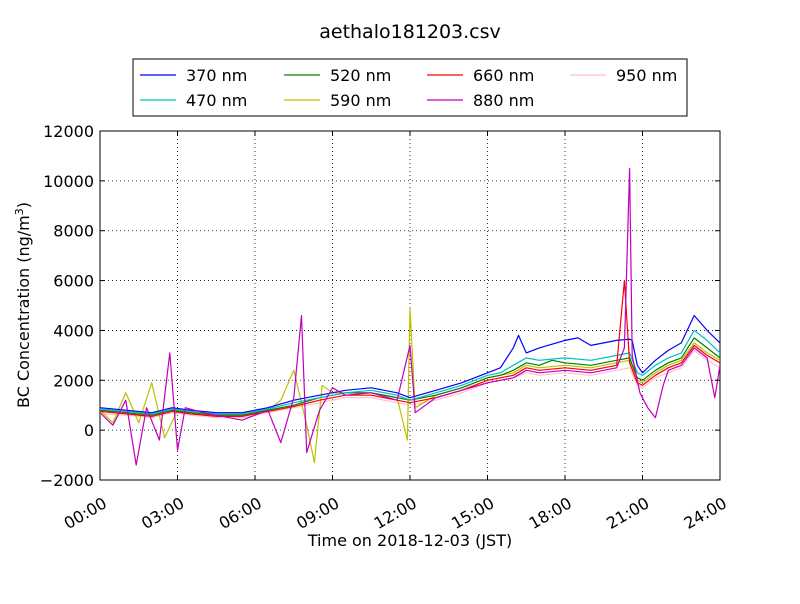 Image resolution: width=800 pixels, height=604 pixels. What do you see at coordinates (68, 131) in the screenshot?
I see `y-tick-label: 12000` at bounding box center [68, 131].